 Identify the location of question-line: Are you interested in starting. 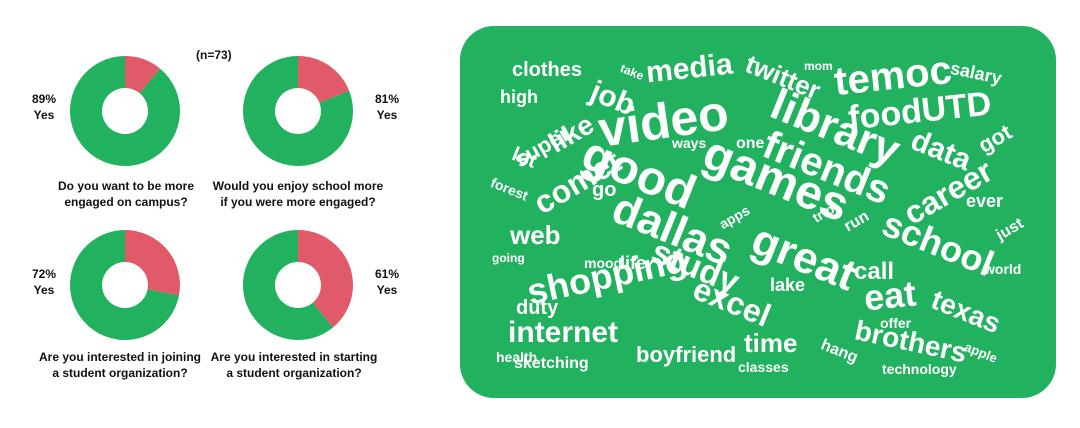
(294, 357).